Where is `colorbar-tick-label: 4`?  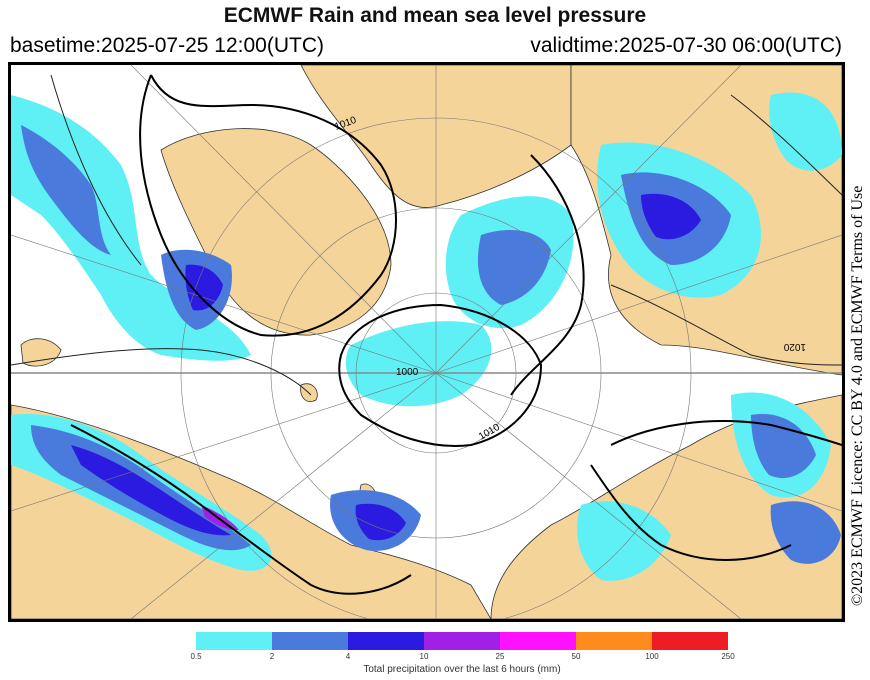 colorbar-tick-label: 4 is located at coordinates (348, 656).